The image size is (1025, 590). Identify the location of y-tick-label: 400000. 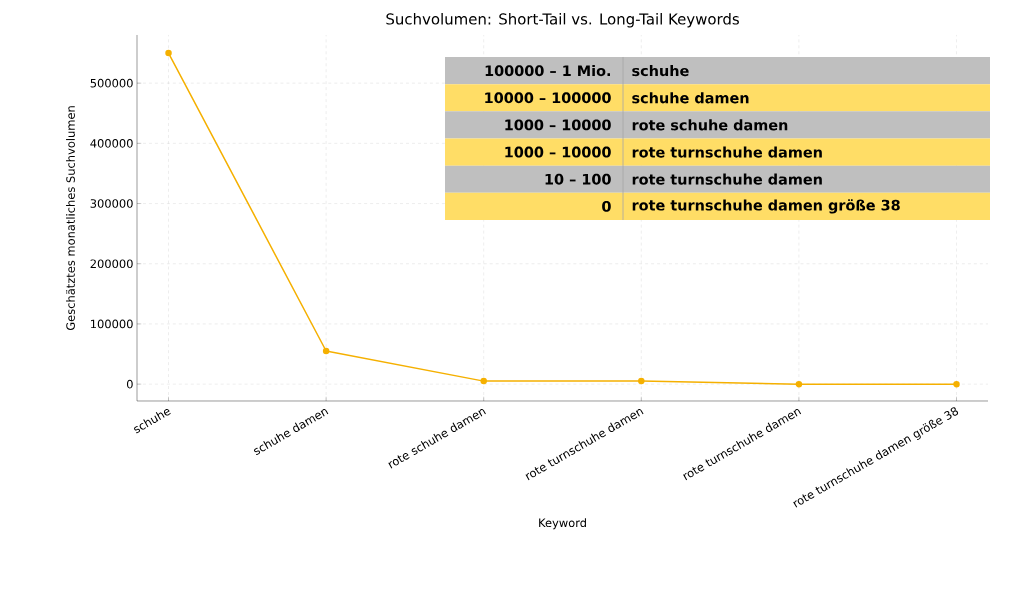
(111, 143).